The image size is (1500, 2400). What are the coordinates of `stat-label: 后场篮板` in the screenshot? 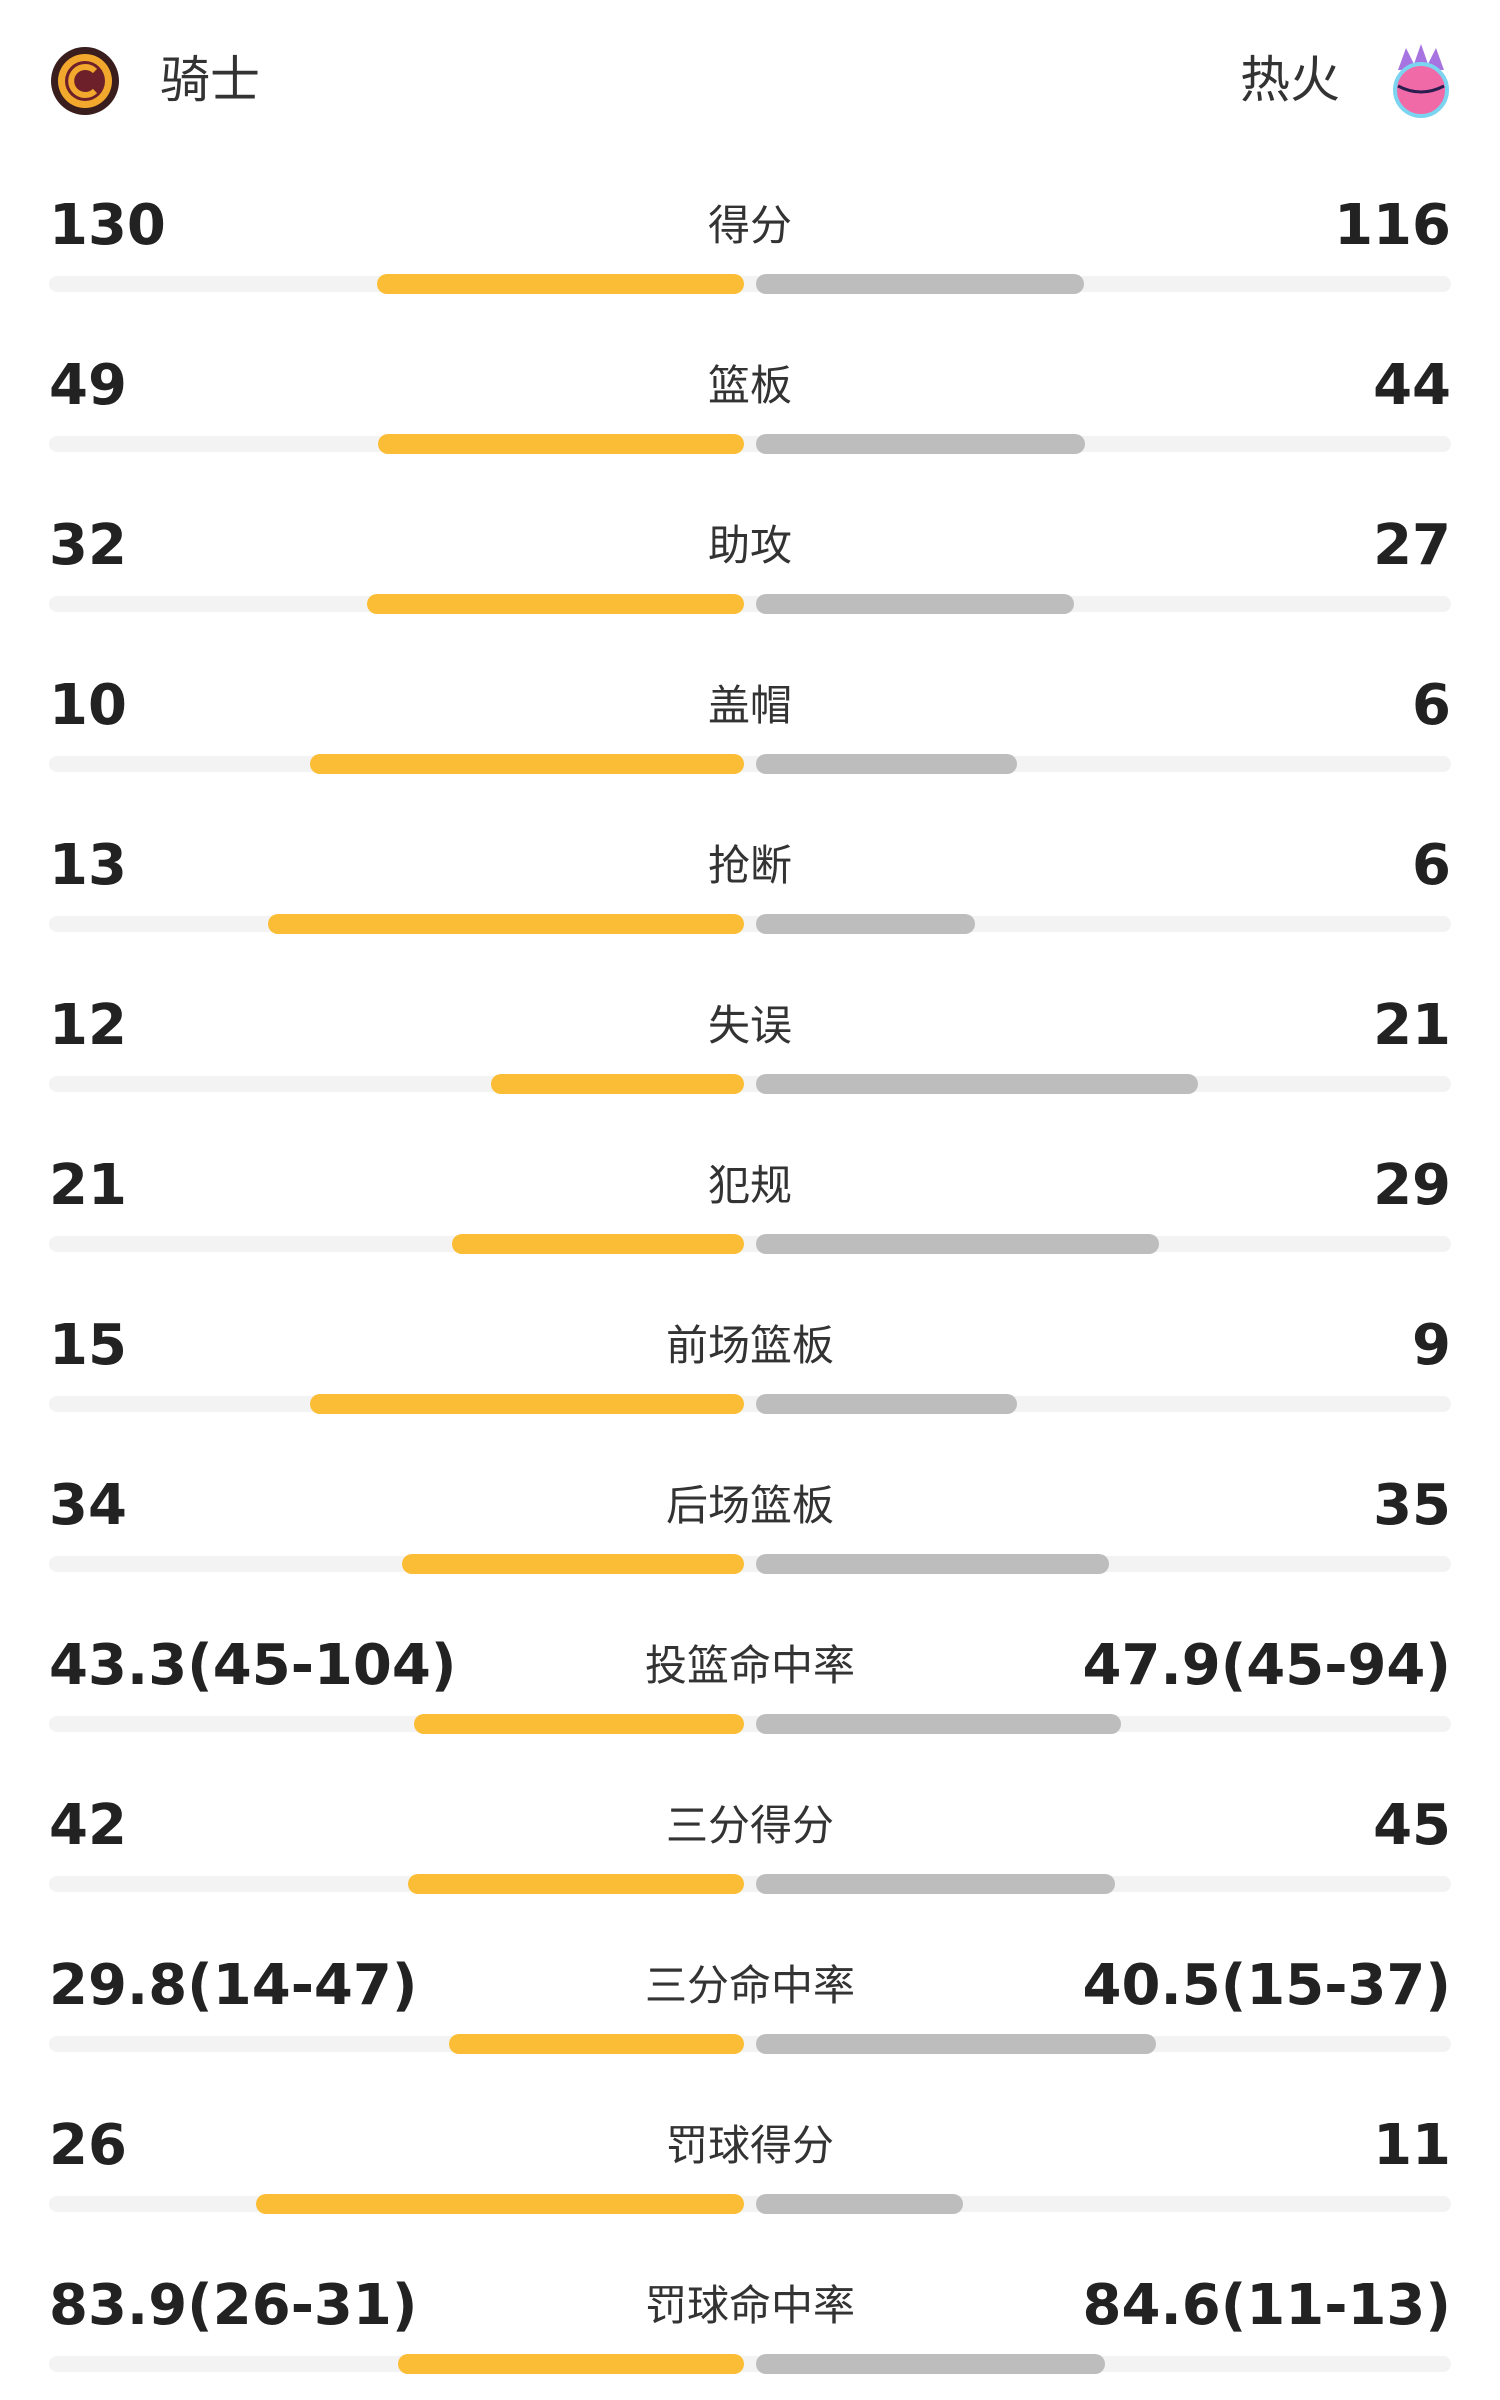 It's located at (749, 1505).